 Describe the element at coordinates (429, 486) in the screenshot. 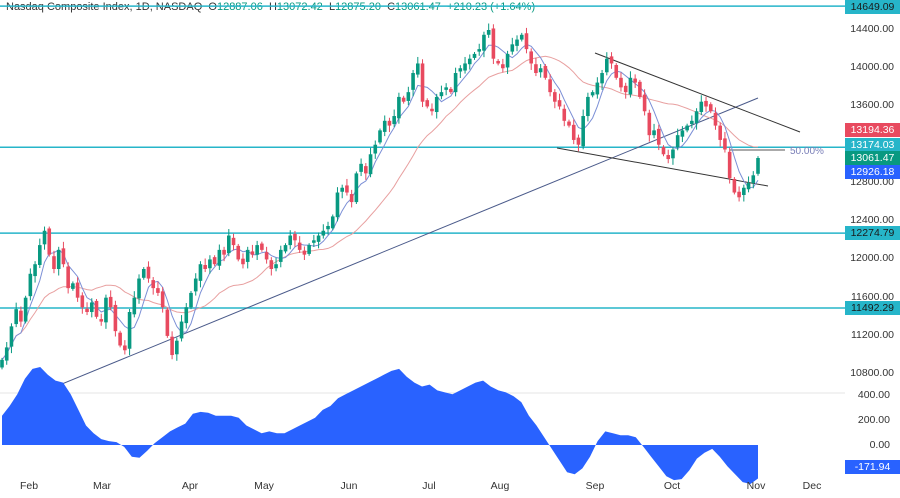

I see `month-label-jul: Jul` at that location.